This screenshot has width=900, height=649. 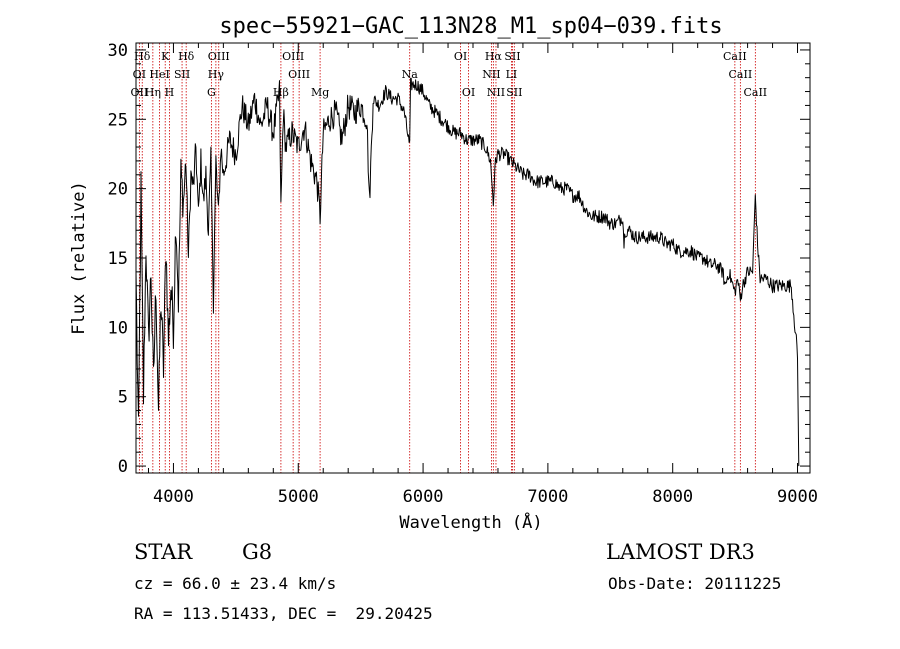 I want to click on spectral-line-label: H, so click(x=170, y=92).